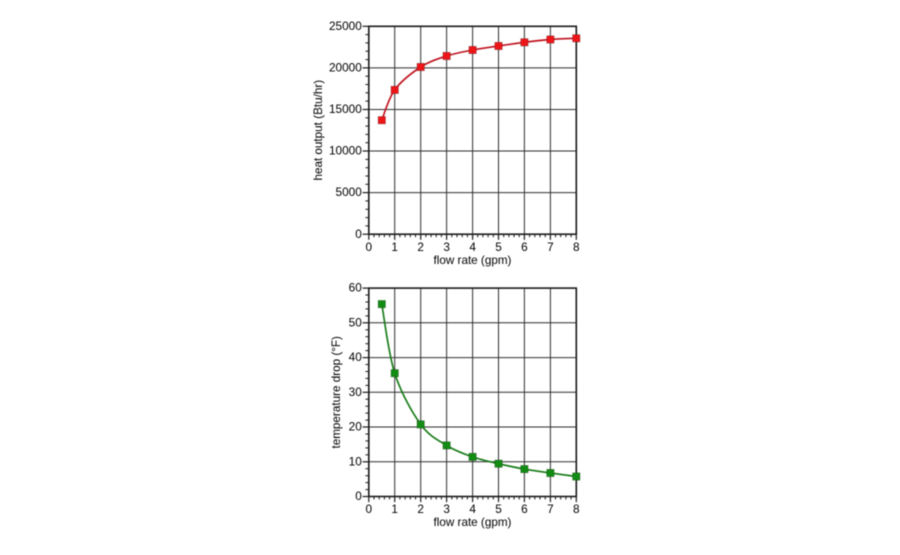 The image size is (900, 555). Describe the element at coordinates (356, 322) in the screenshot. I see `svg-text: 50` at that location.